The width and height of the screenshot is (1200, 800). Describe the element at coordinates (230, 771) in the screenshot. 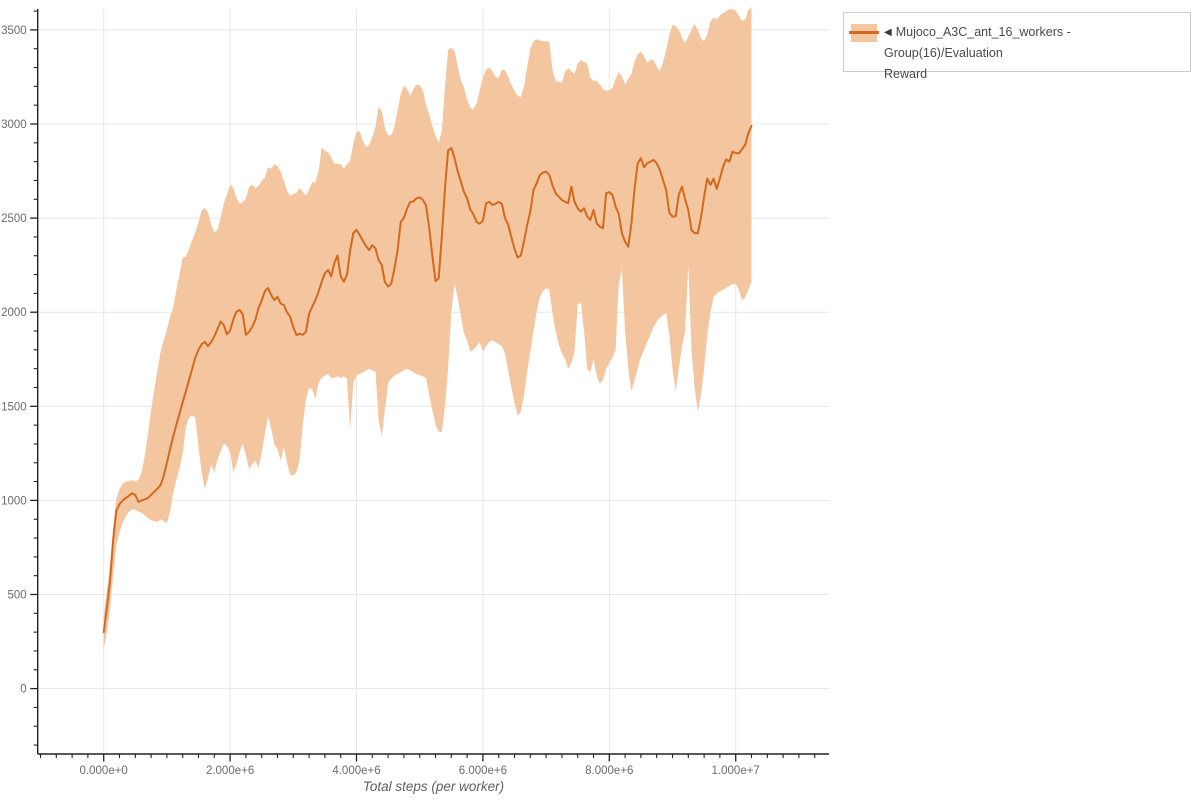

I see `x-tick-label: 2.000e+6` at that location.